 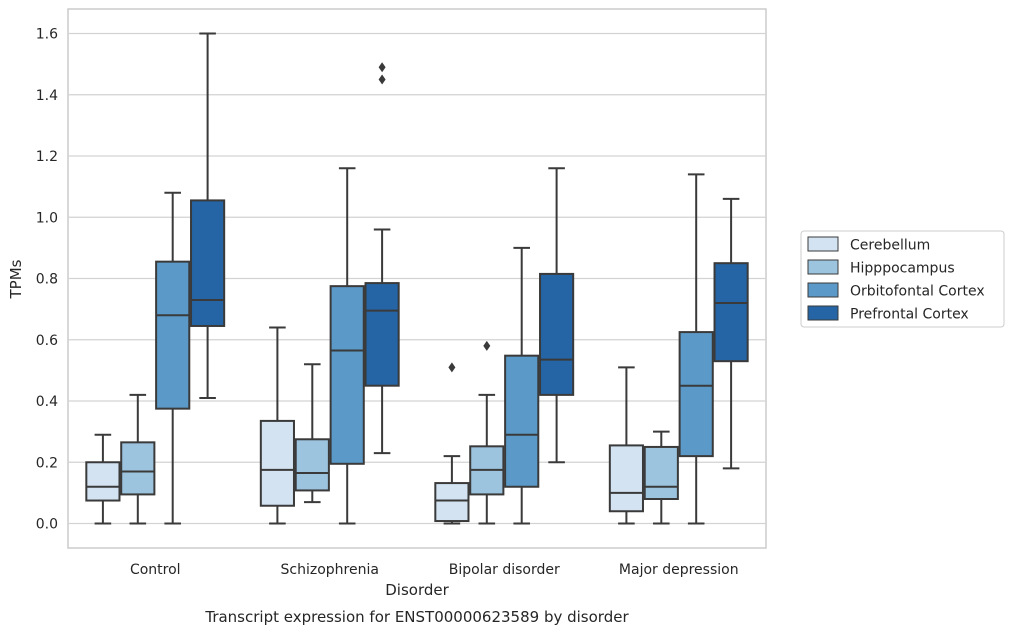 I want to click on y-tick-label: 0.6, so click(x=47, y=341).